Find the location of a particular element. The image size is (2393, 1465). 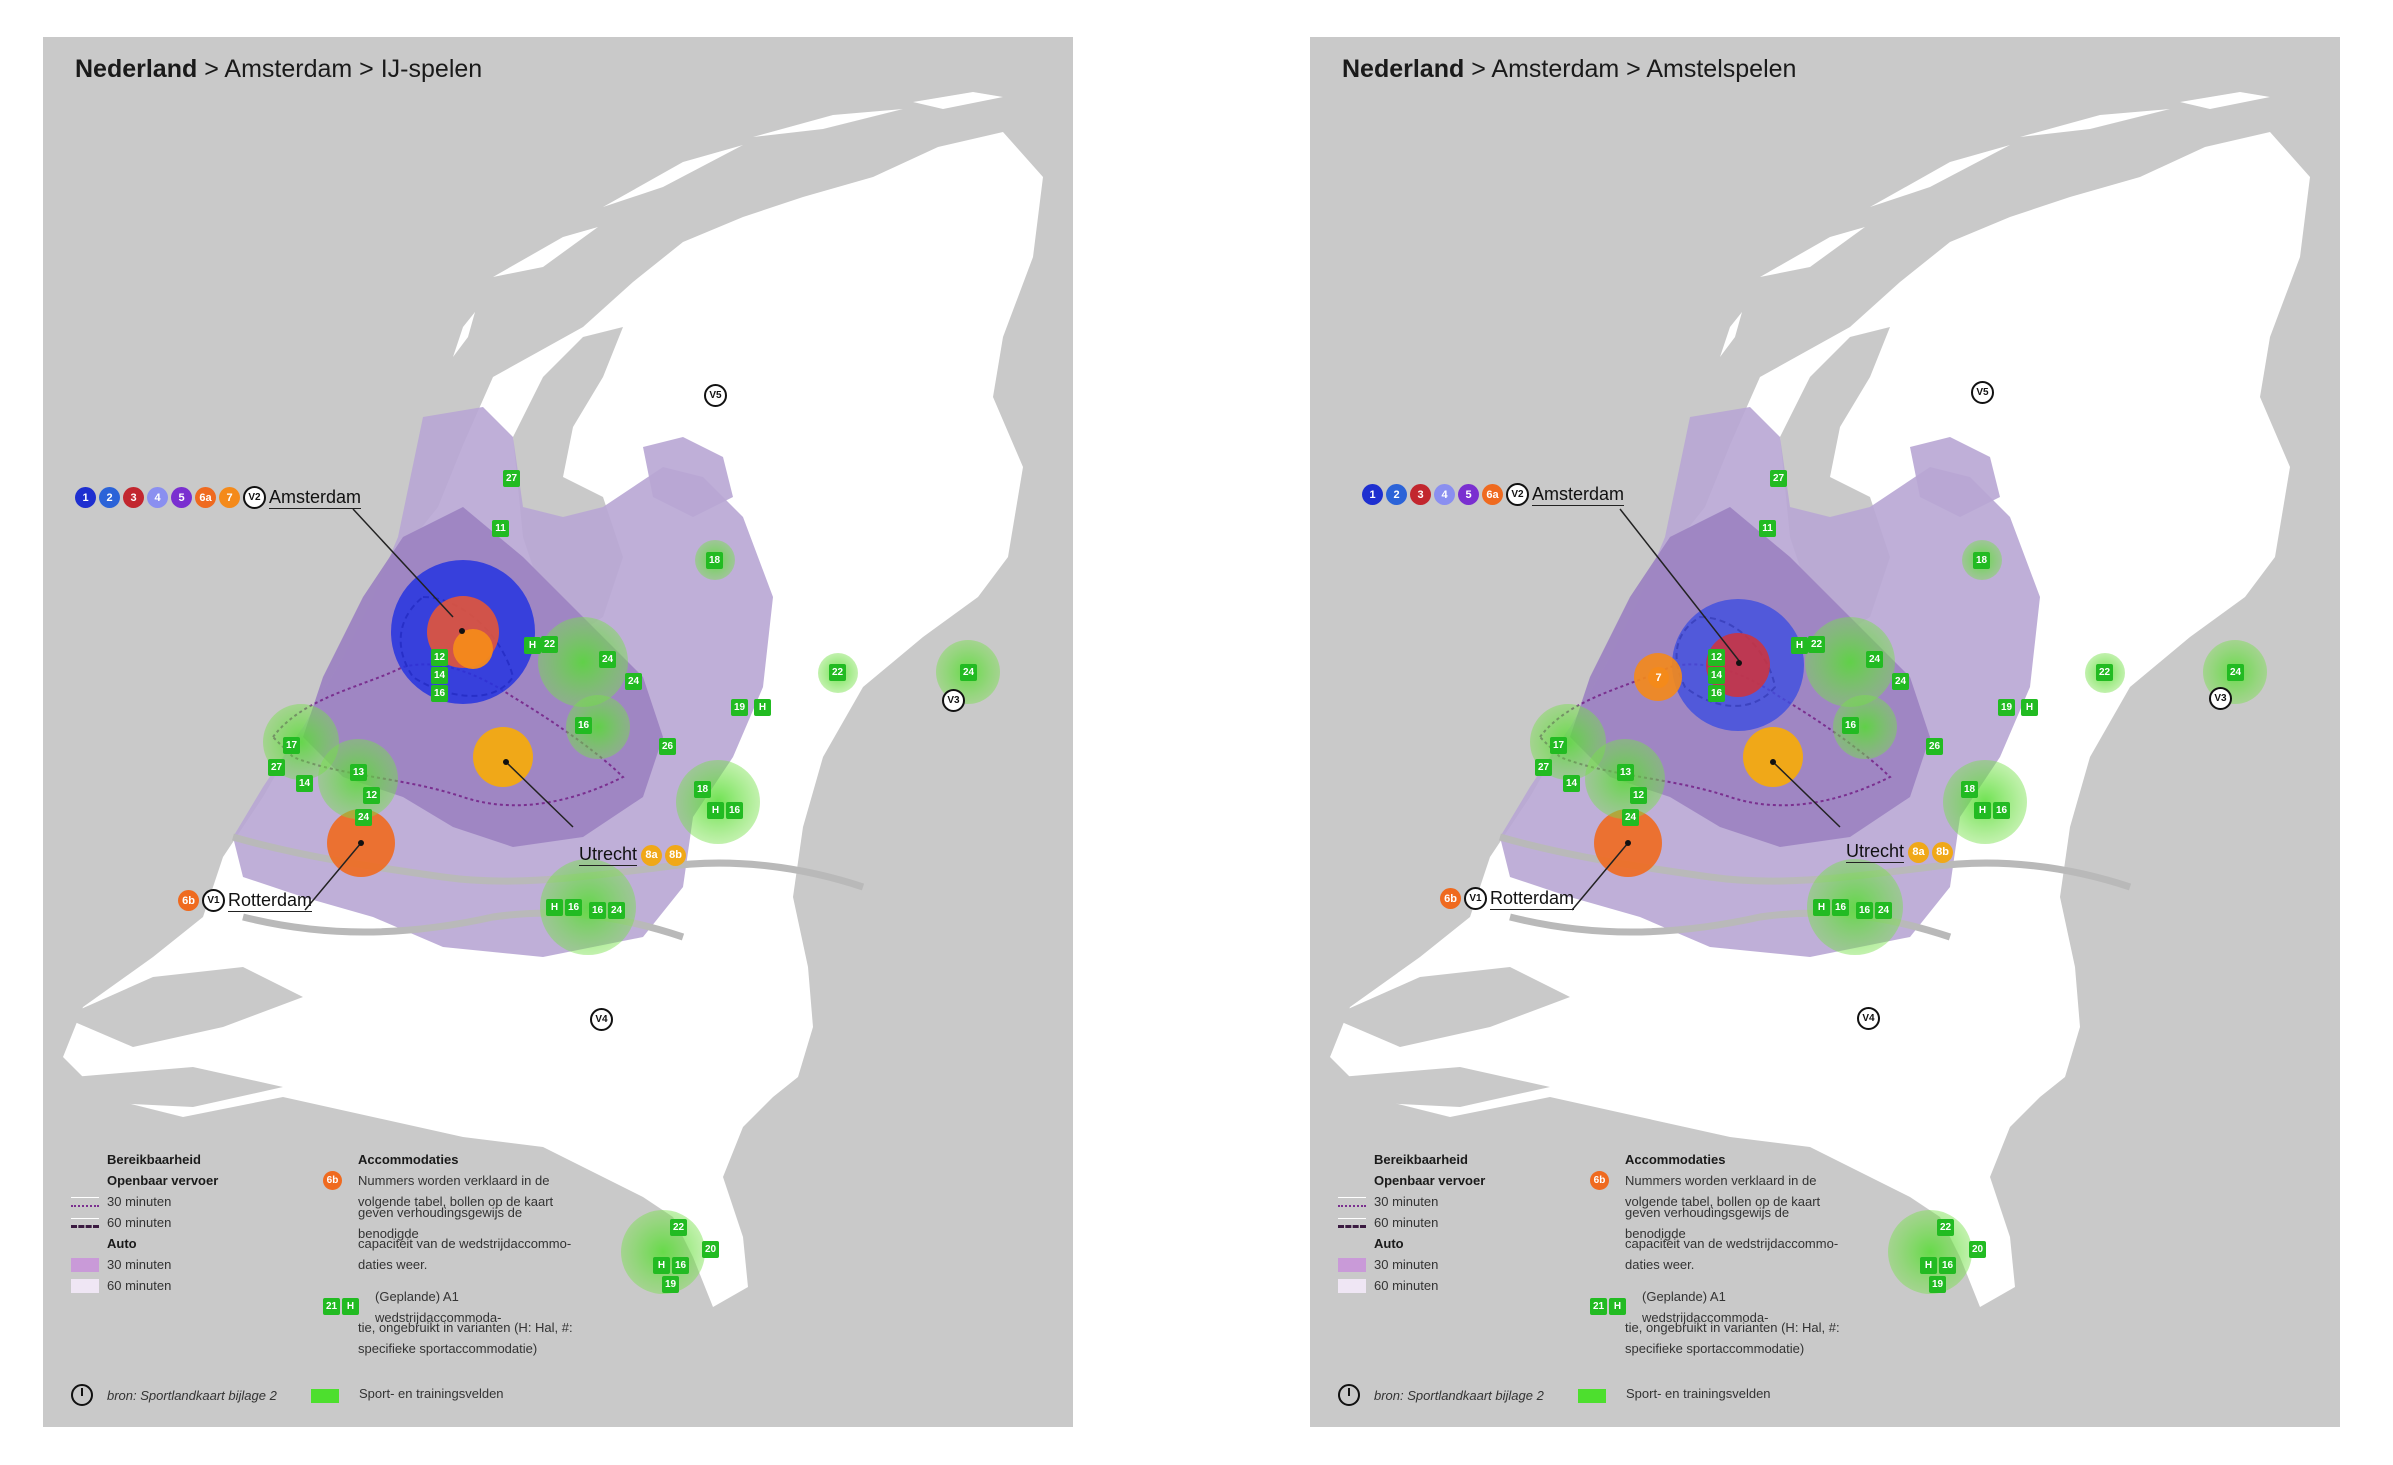

legend-acc-text: volgende tabel, bollen op de kaart is located at coordinates (456, 1201).